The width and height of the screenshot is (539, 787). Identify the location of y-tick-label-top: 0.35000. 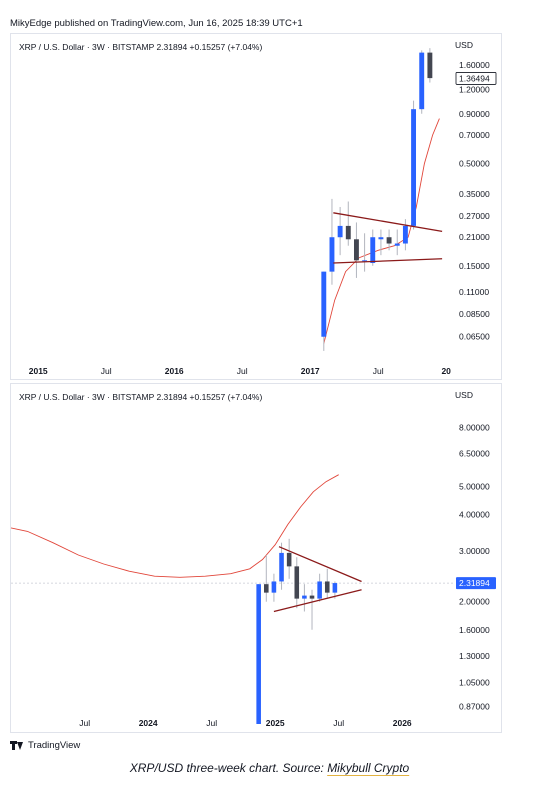
(474, 194).